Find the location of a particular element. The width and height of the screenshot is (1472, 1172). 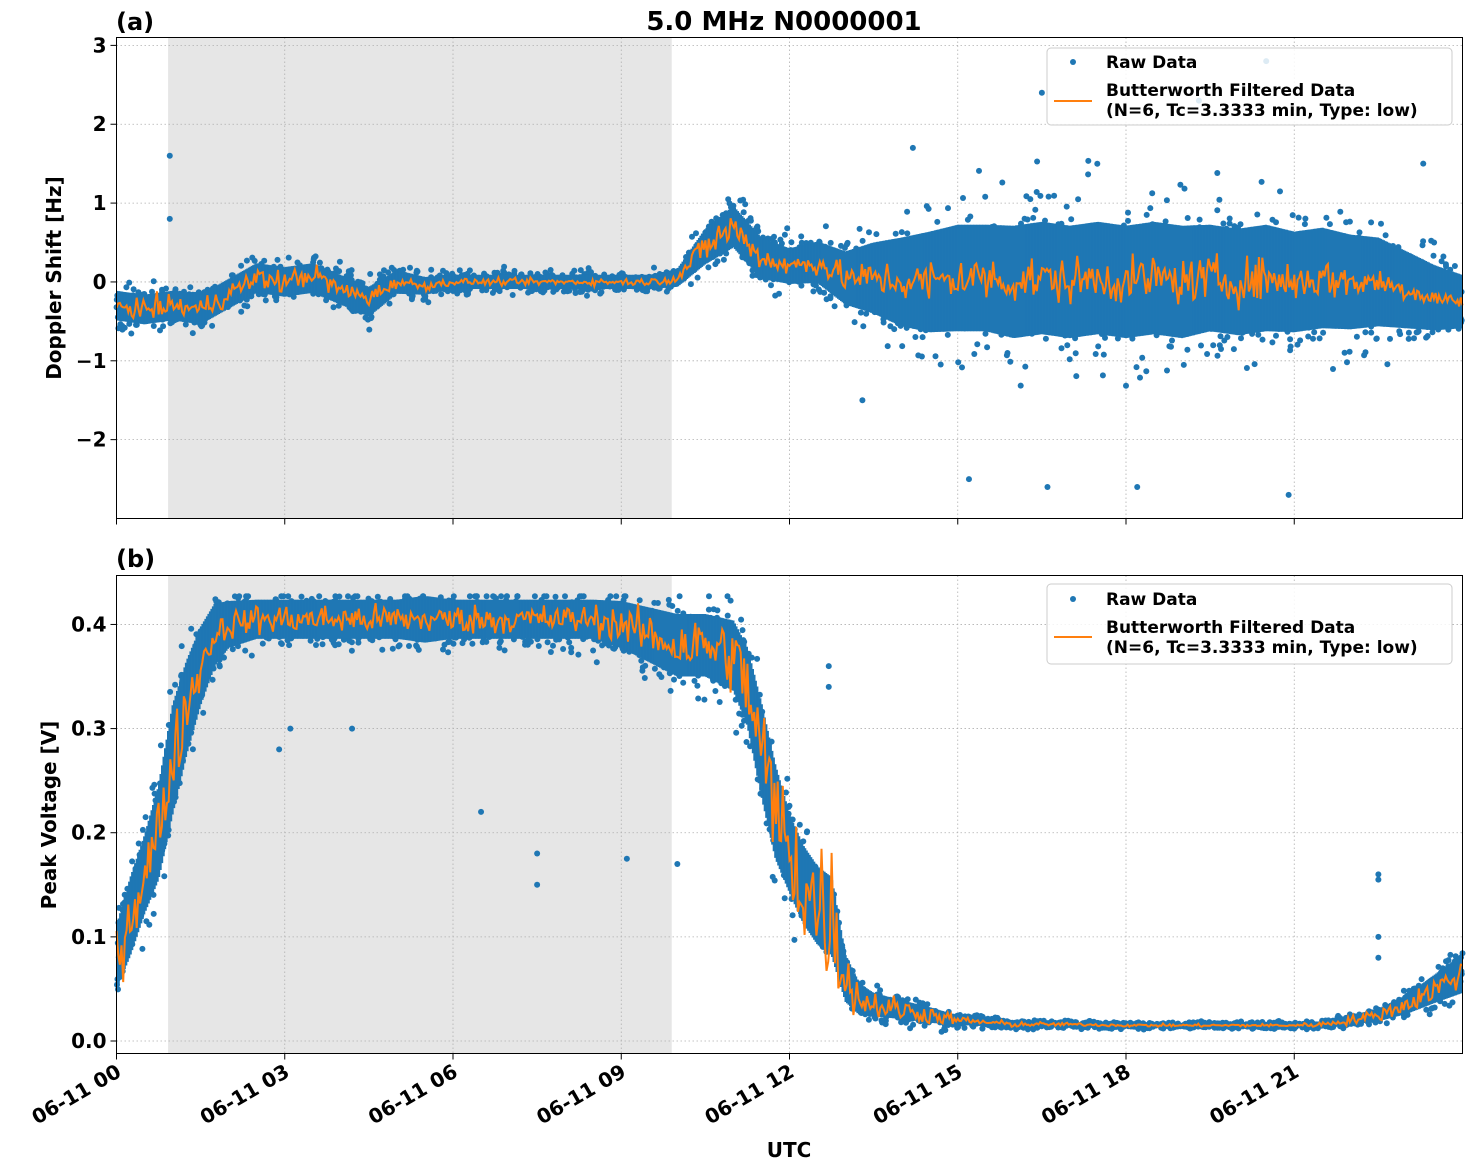

legend-a-raw-label: Raw Data is located at coordinates (1151, 63).